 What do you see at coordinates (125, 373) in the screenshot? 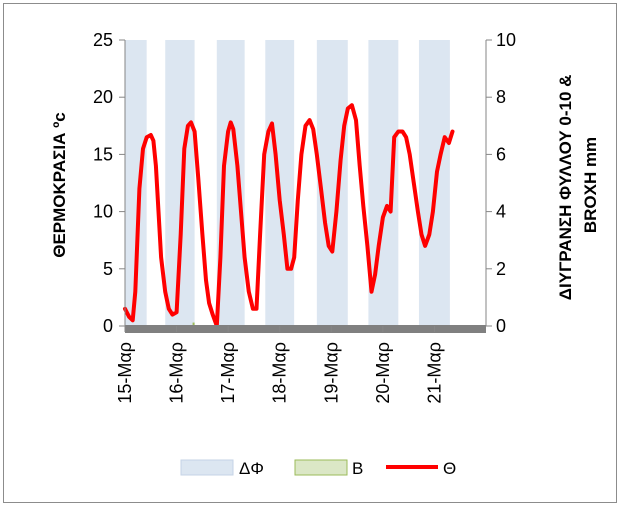
I see `x-tick-label-1: 15-Μαρ` at bounding box center [125, 373].